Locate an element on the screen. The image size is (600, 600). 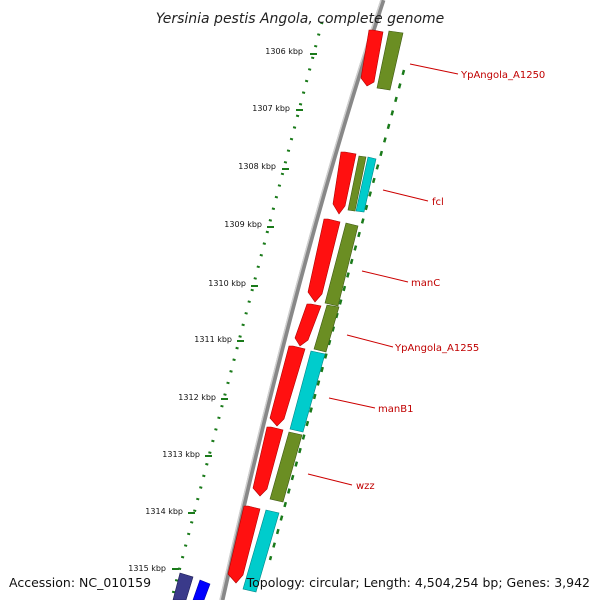
tick-label: 1309 kbp is located at coordinates (243, 224).